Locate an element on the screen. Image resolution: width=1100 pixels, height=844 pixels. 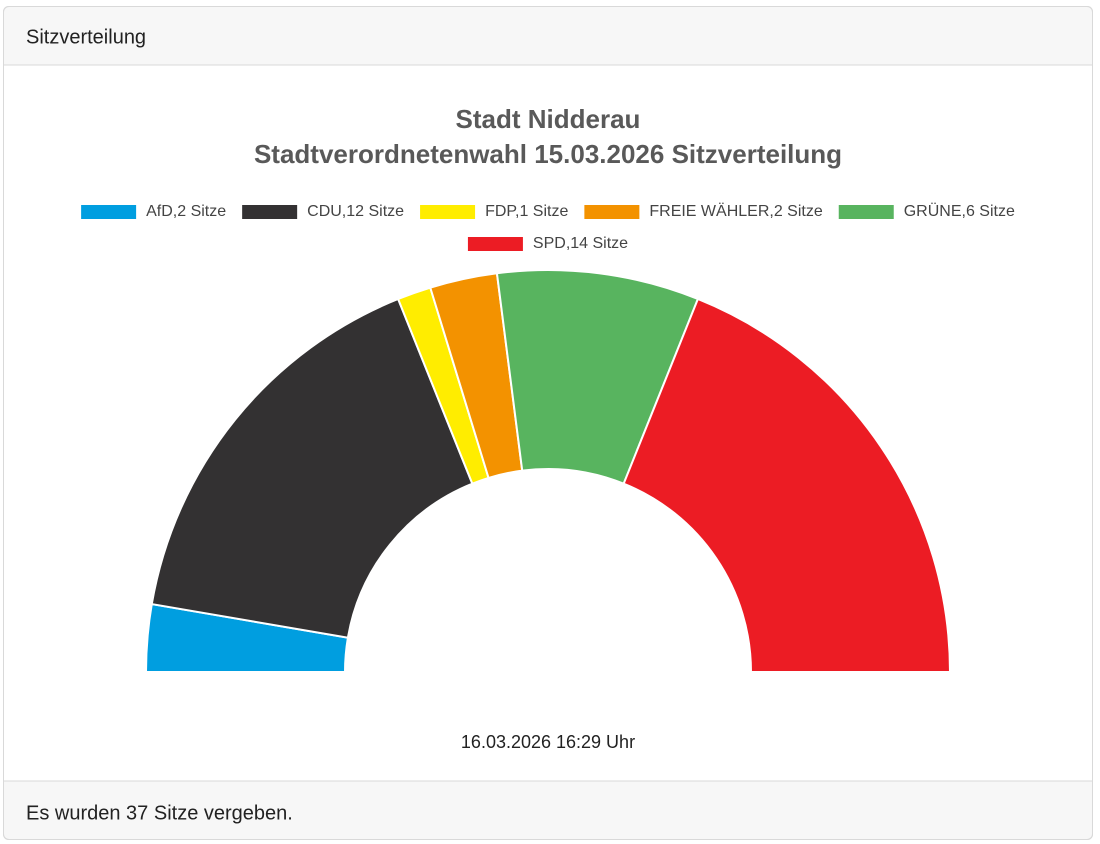
legend-item: FREIE WÄHLER,2 Sitze is located at coordinates (703, 211).